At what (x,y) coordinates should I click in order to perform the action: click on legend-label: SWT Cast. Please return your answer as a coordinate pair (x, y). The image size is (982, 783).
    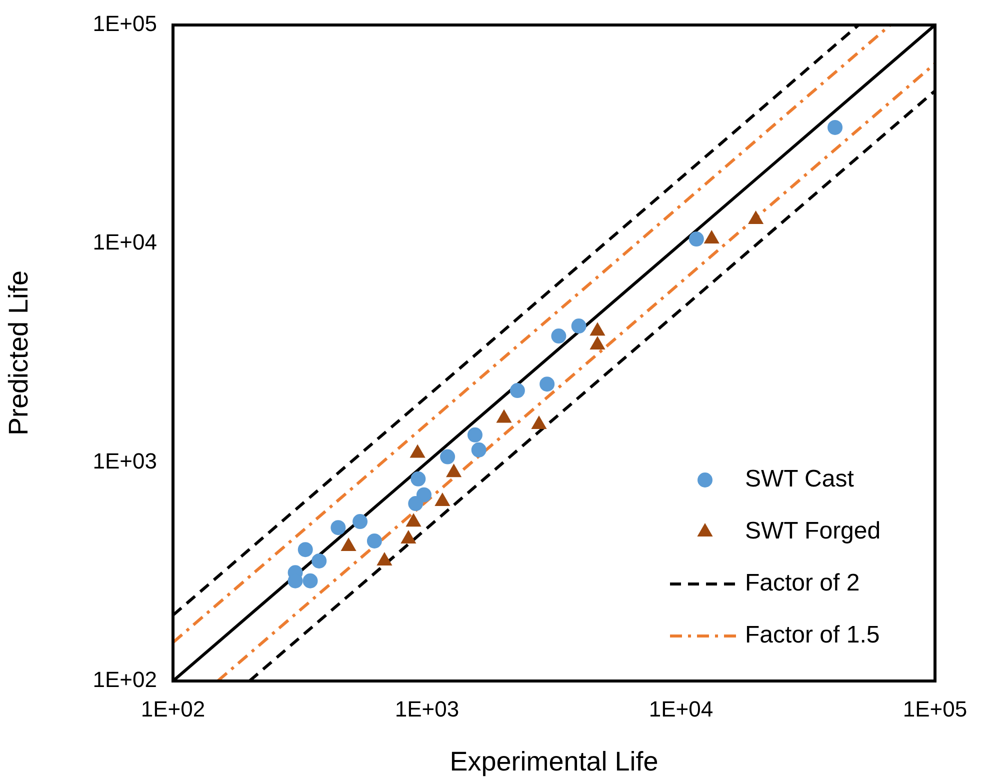
    Looking at the image, I should click on (799, 479).